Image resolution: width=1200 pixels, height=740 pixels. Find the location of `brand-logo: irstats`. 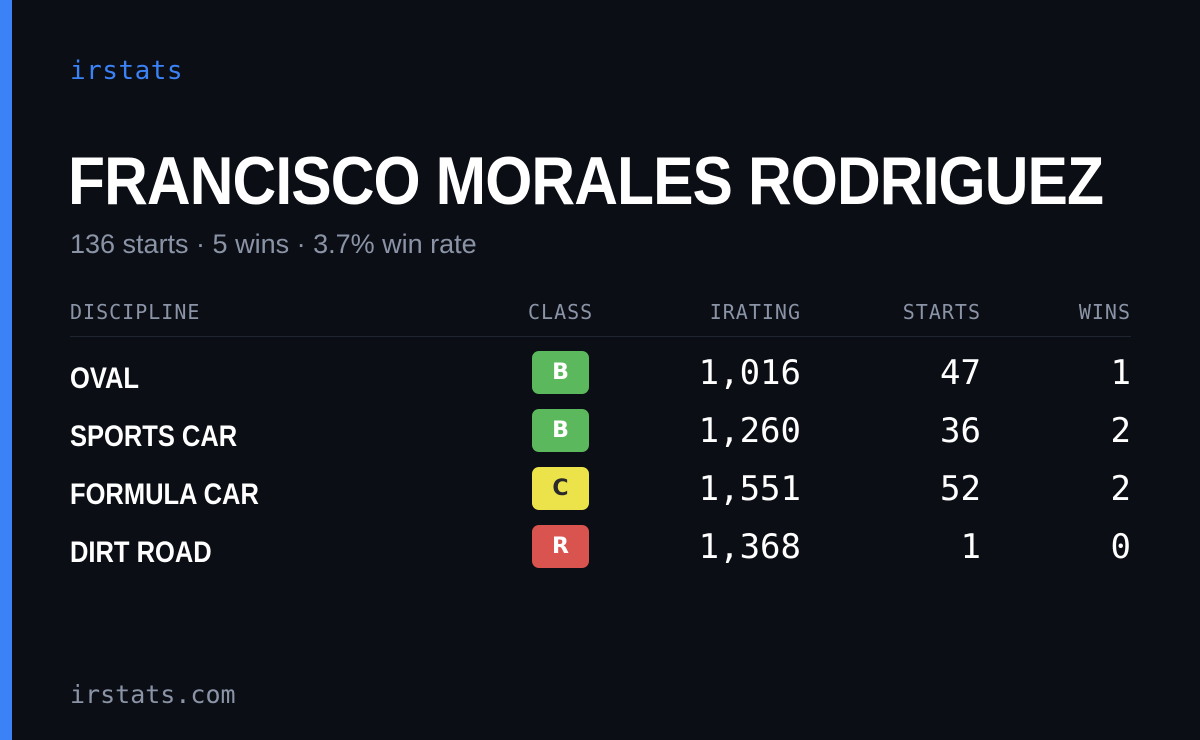

brand-logo: irstats is located at coordinates (127, 71).